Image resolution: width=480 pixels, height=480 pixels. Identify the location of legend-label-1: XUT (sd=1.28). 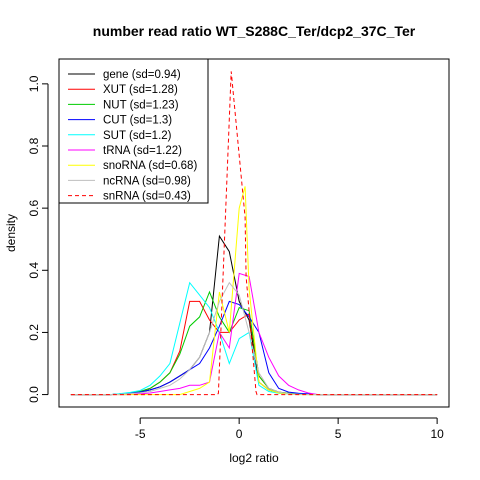
(140, 90).